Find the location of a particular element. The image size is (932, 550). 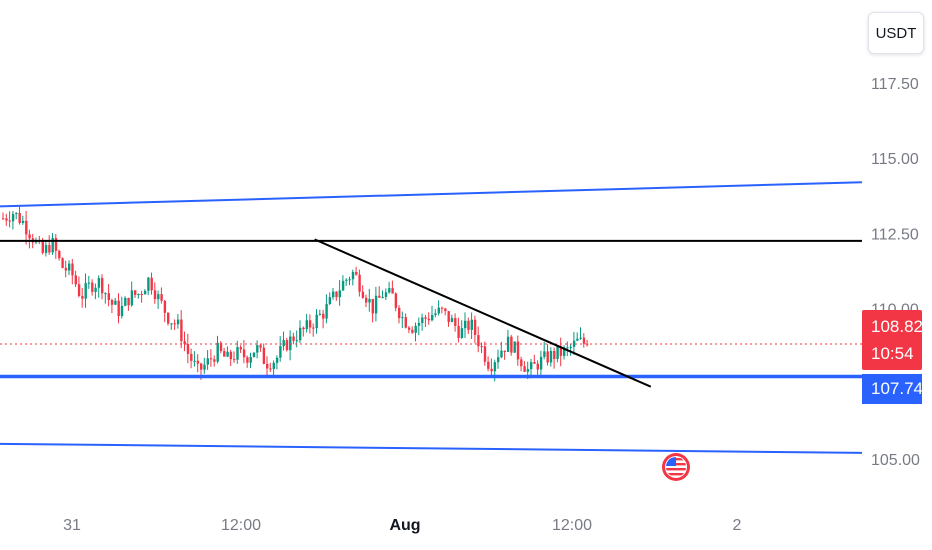

price-tick-label: 117.50 is located at coordinates (895, 84).